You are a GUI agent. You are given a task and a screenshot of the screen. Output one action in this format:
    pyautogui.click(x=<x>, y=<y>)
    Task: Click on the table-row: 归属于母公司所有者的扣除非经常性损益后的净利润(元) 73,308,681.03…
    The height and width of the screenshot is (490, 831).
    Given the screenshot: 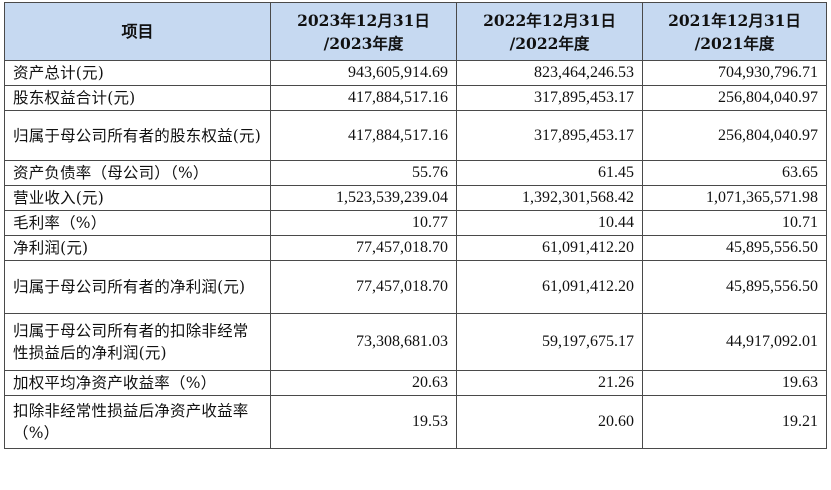 What is the action you would take?
    pyautogui.click(x=415, y=342)
    